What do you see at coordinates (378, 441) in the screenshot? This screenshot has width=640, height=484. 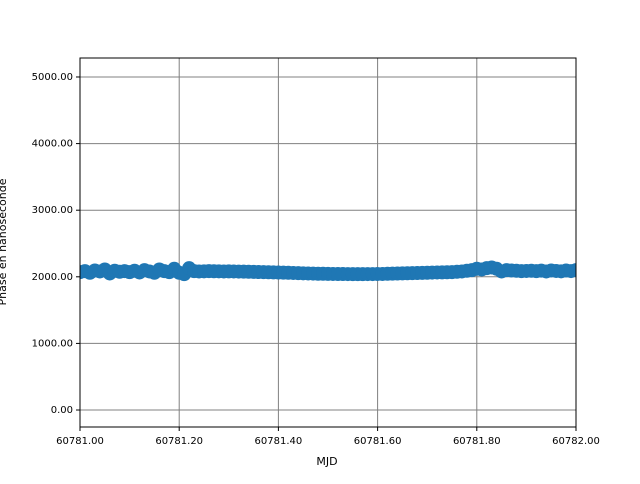 I see `x-tick-label: 60781.60` at bounding box center [378, 441].